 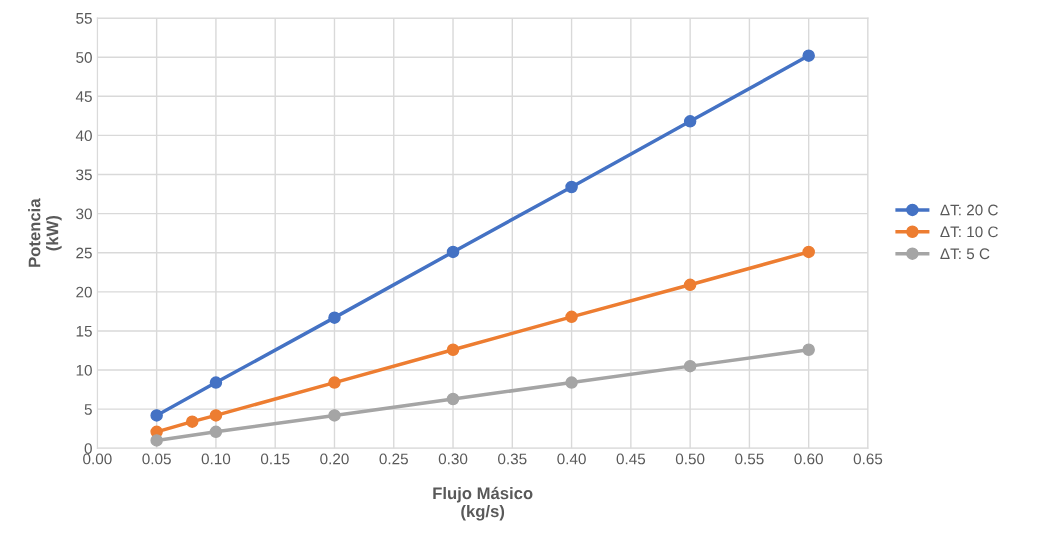 I want to click on x-tick-label: 0.10, so click(x=216, y=459).